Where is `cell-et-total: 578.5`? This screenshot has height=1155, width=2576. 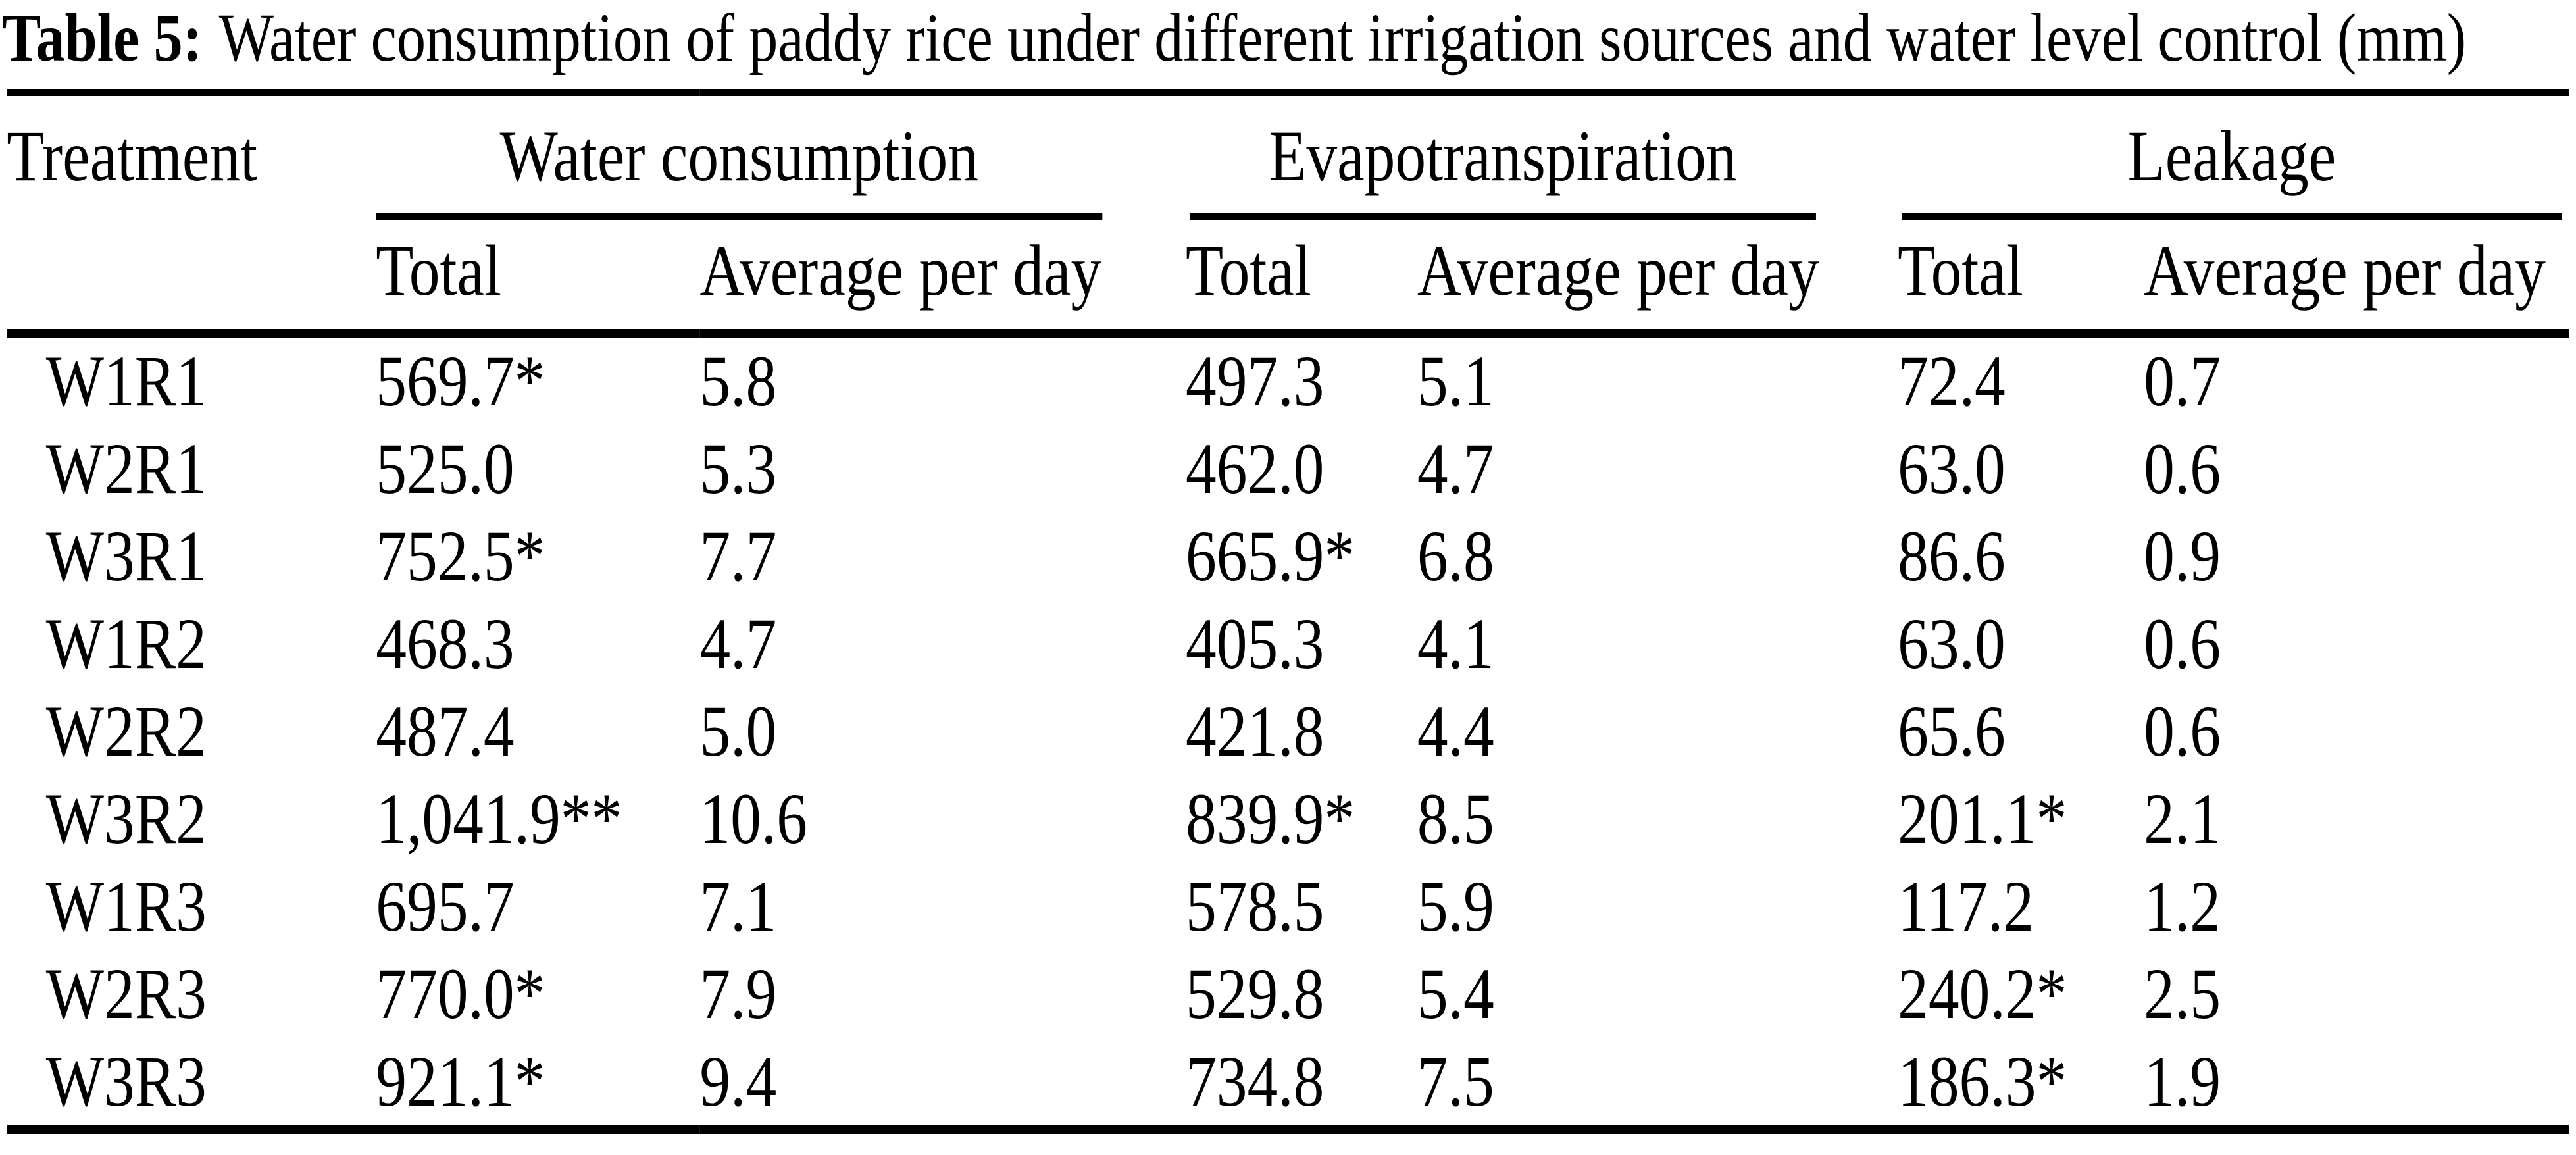 cell-et-total: 578.5 is located at coordinates (1255, 906).